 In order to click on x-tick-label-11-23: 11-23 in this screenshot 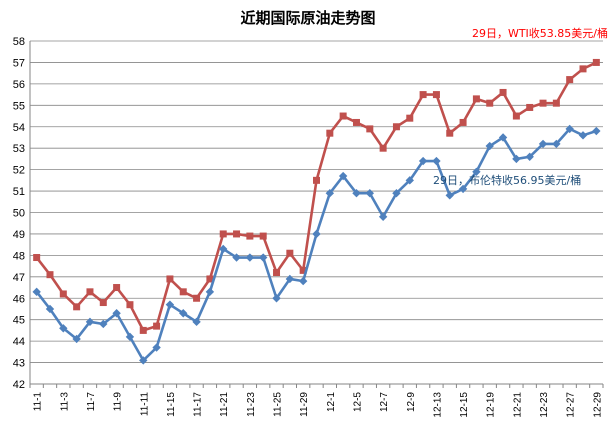, I will do `click(251, 404)`.